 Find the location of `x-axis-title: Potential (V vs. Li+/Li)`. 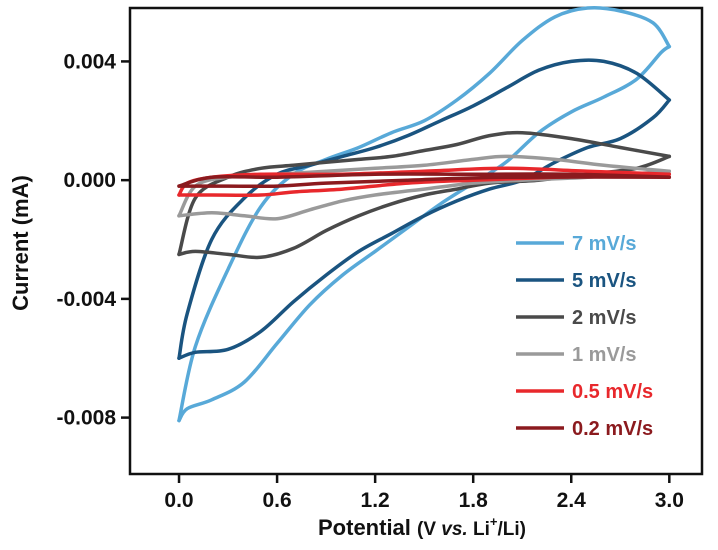

x-axis-title: Potential (V vs. Li+/Li) is located at coordinates (422, 527).